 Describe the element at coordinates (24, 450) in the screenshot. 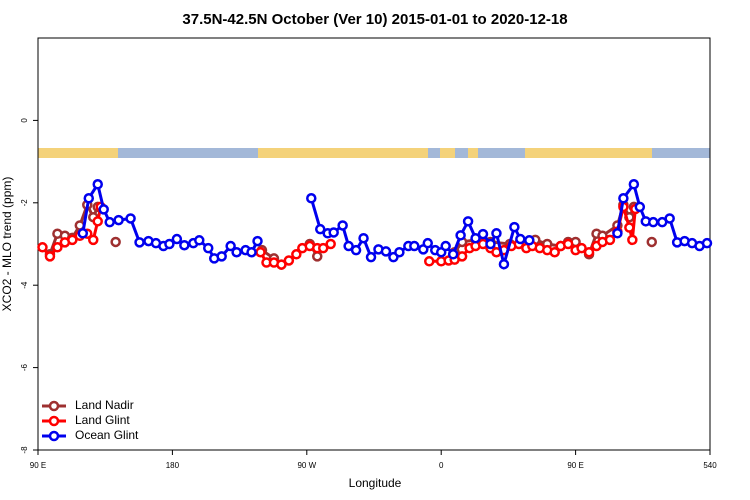

I see `y-tick-label: -8` at that location.